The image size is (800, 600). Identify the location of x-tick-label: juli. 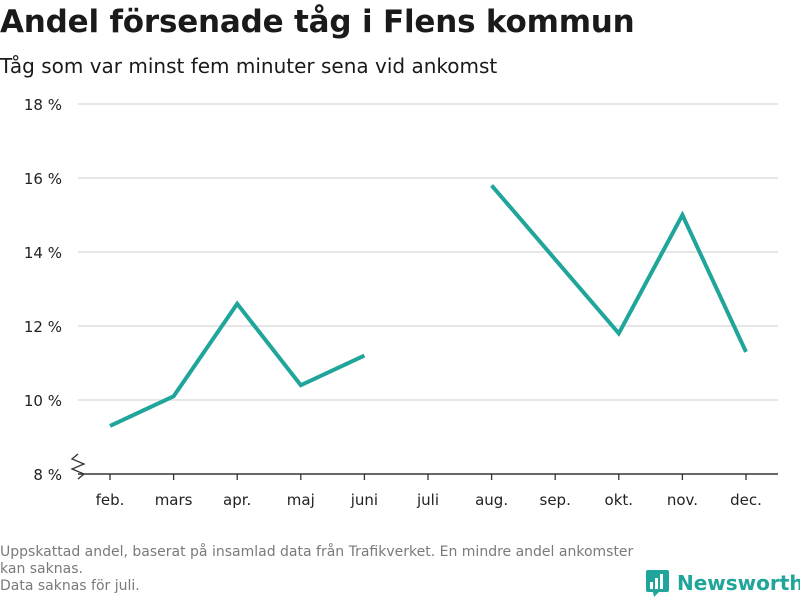
(427, 500).